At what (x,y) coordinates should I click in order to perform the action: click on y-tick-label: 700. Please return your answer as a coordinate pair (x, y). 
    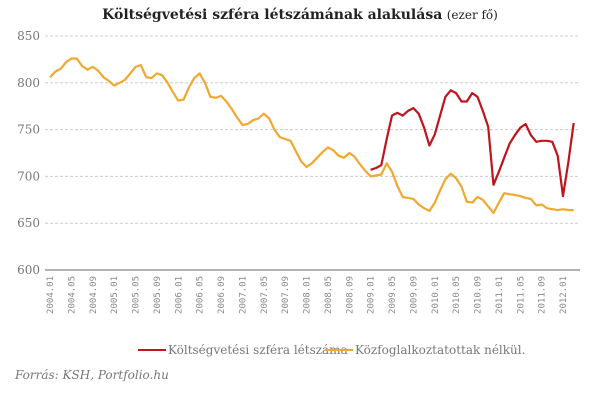
    Looking at the image, I should click on (28, 176).